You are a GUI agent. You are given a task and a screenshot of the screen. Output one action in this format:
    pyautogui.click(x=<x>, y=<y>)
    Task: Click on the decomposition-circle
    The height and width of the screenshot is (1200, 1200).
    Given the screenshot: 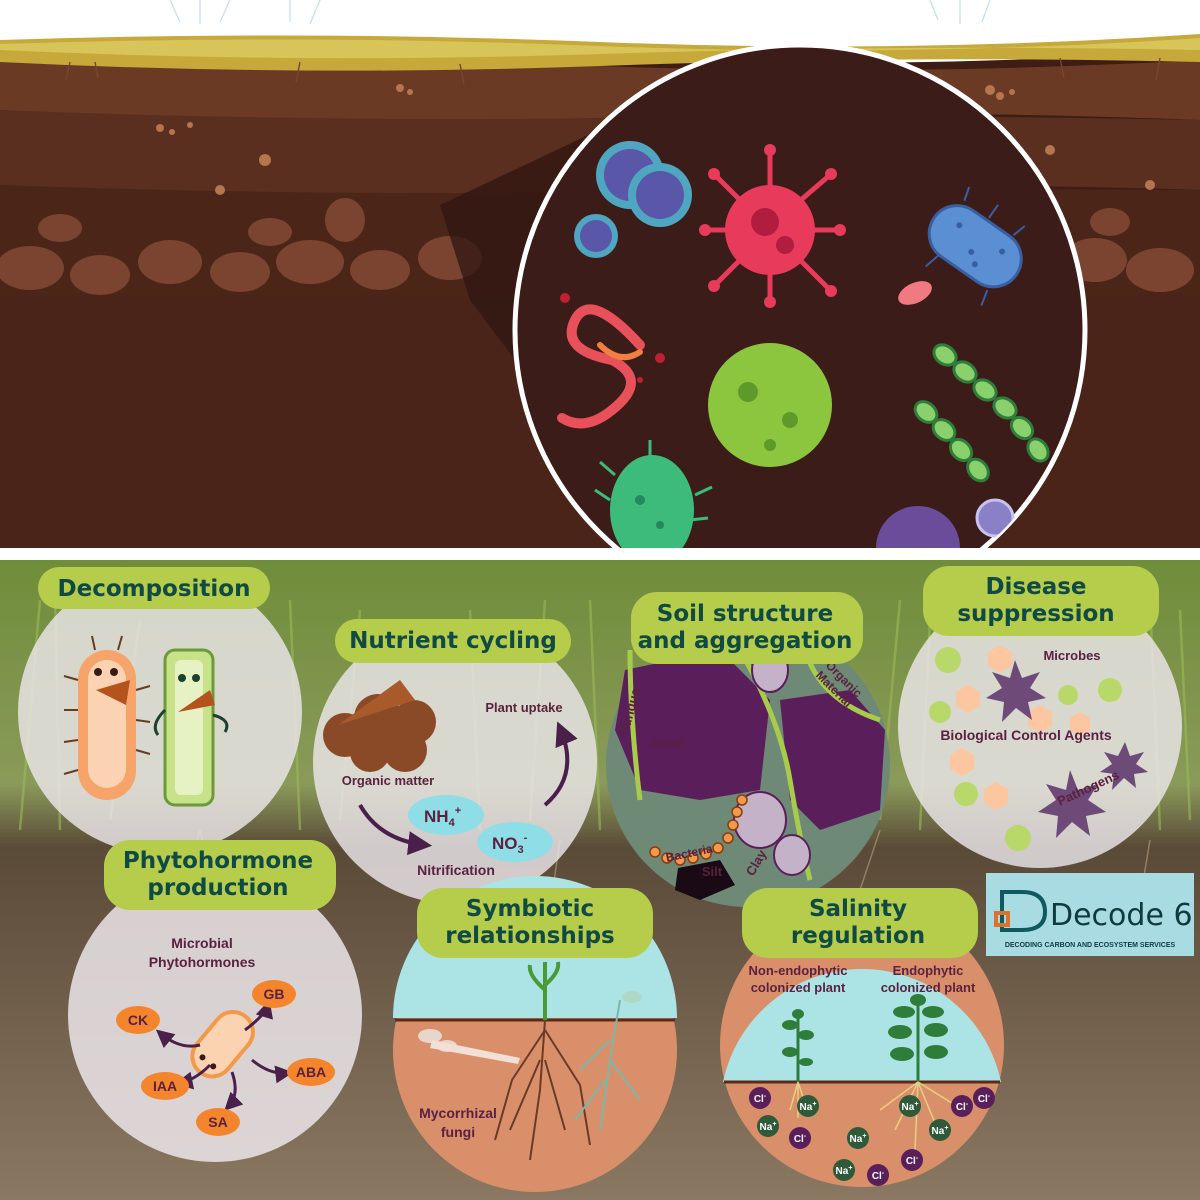 What is the action you would take?
    pyautogui.click(x=160, y=712)
    